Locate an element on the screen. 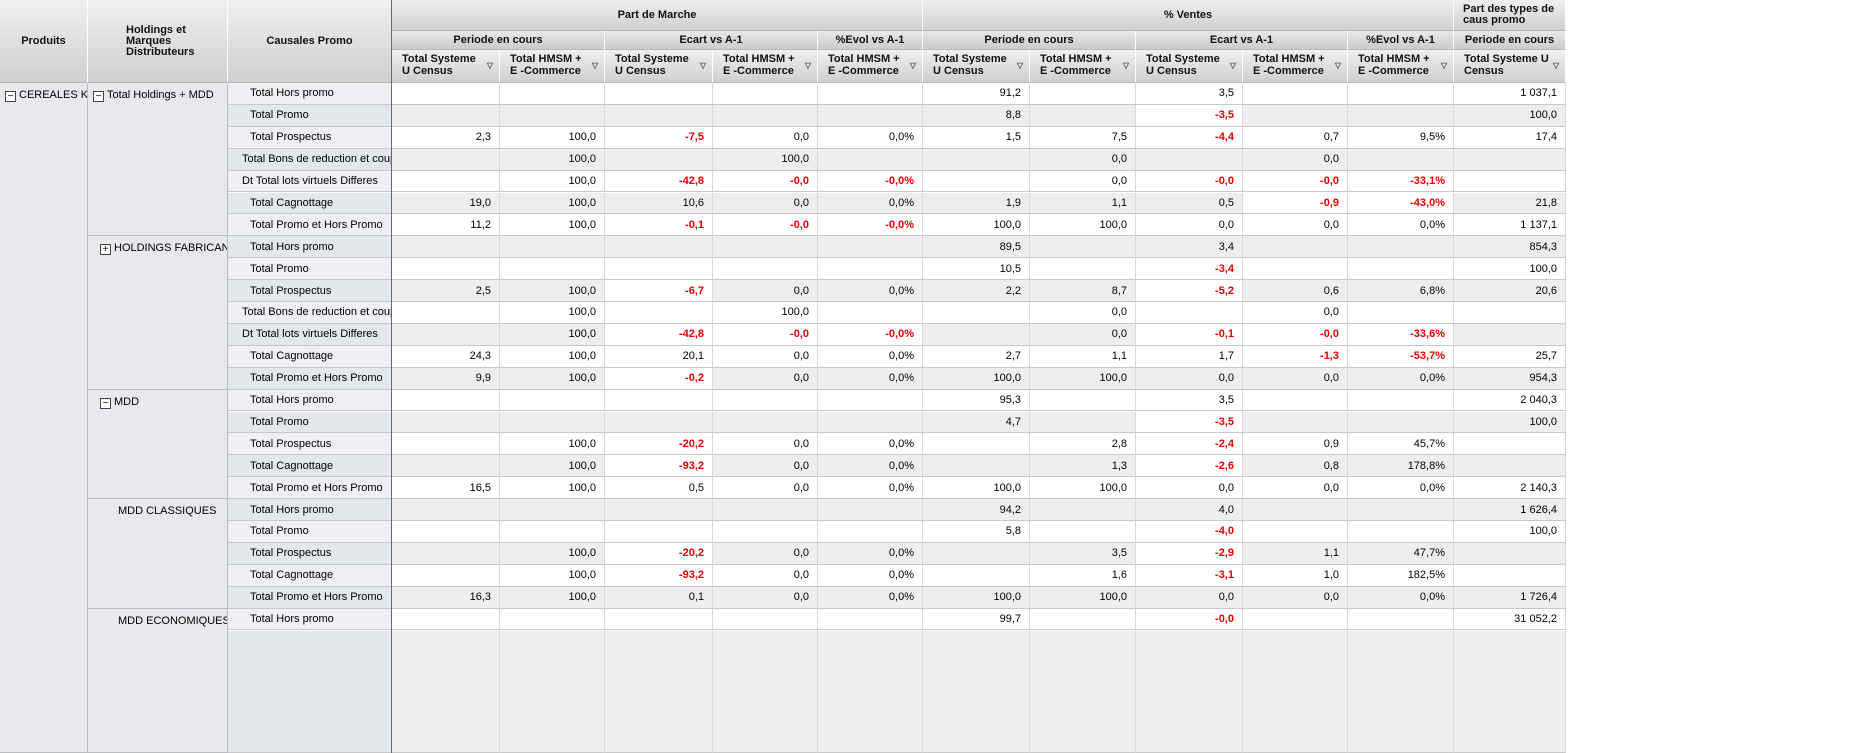  holding-group-cell: − Total Holdings + MDD is located at coordinates (158, 160).